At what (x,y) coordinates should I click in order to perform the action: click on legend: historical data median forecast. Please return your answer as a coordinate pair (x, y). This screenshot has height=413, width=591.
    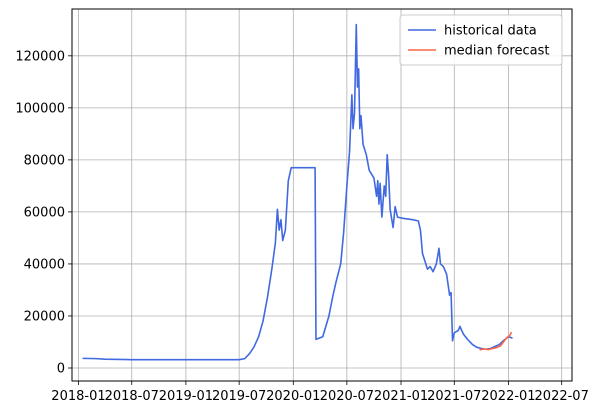
    Looking at the image, I should click on (481, 40).